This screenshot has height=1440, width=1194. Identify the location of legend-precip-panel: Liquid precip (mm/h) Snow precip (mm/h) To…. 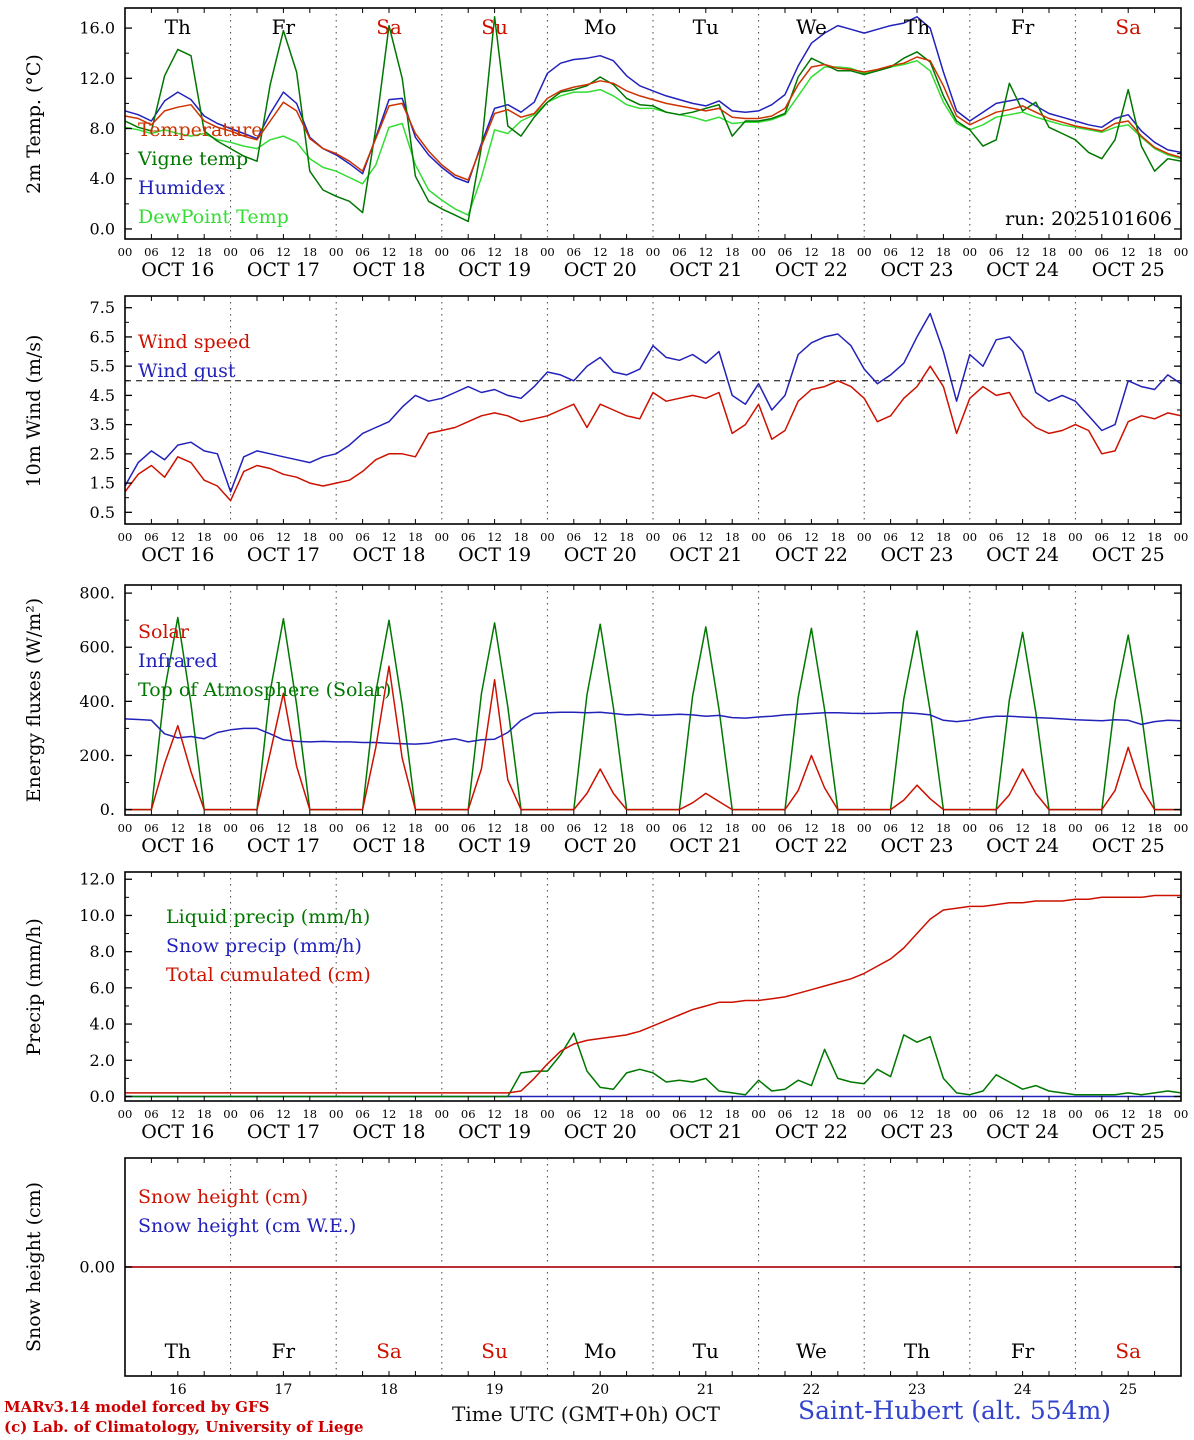
(268, 946).